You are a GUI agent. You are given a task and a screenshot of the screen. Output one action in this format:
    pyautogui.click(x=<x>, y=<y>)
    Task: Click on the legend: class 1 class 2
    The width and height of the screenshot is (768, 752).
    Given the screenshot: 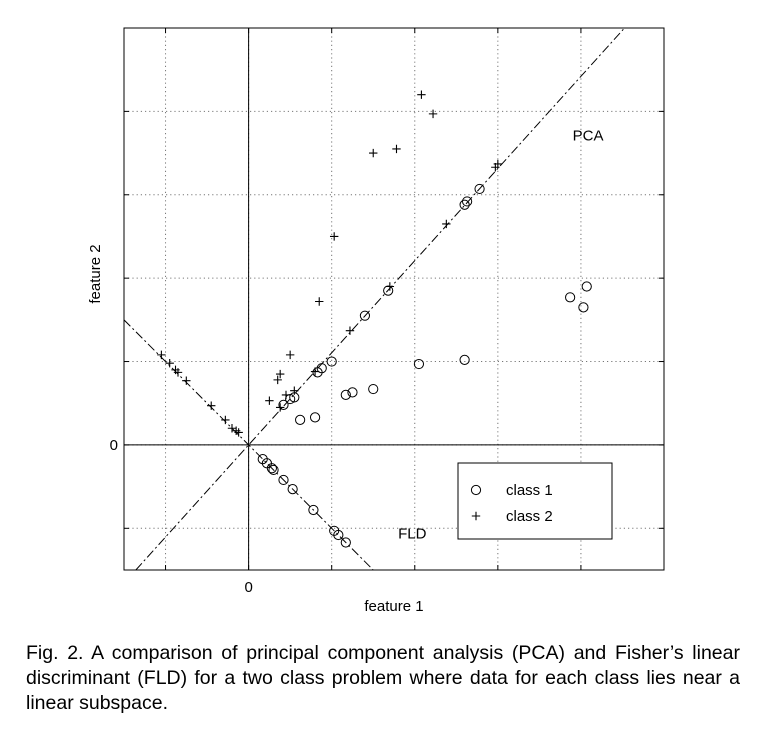 What is the action you would take?
    pyautogui.click(x=535, y=501)
    